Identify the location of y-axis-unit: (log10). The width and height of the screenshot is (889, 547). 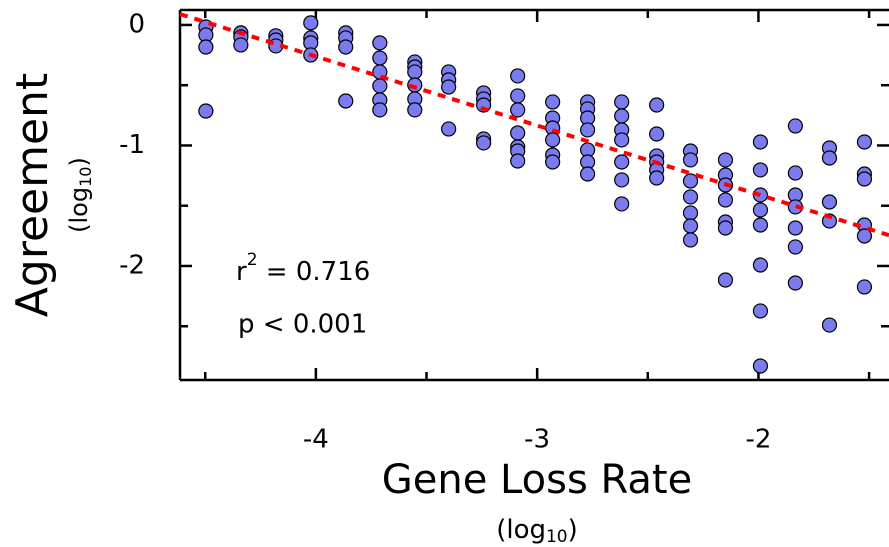
(80, 195).